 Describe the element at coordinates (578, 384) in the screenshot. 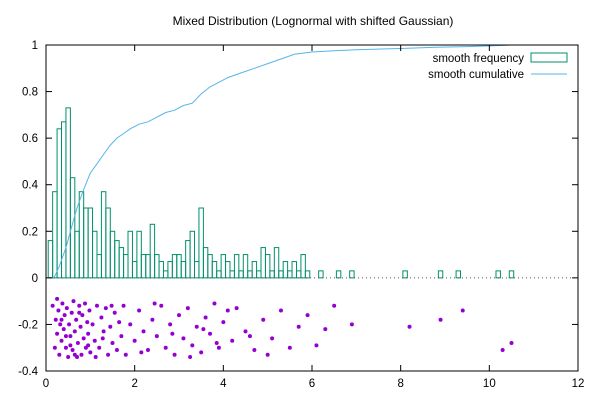

I see `x-tick-label: 12` at that location.